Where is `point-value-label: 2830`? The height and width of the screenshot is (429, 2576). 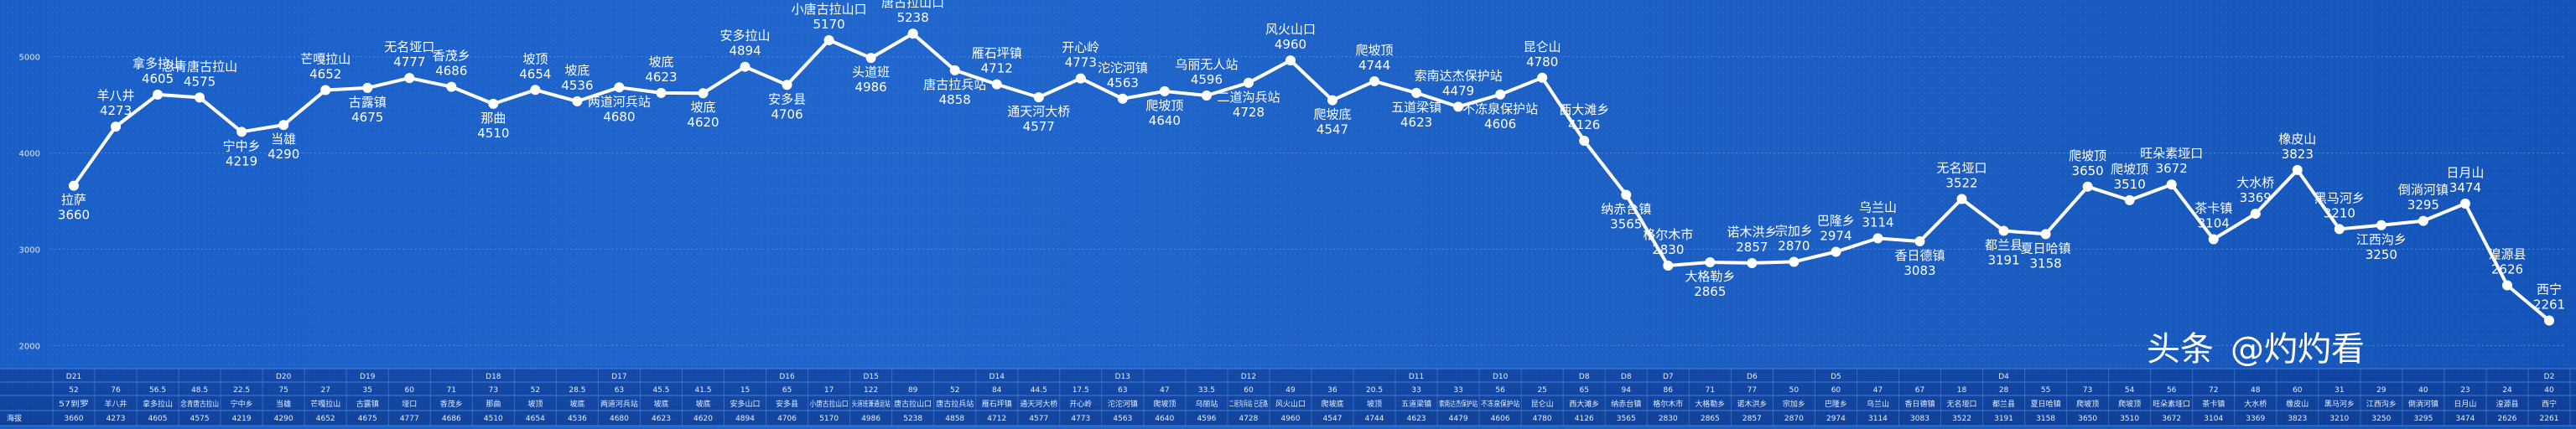 point-value-label: 2830 is located at coordinates (1668, 249).